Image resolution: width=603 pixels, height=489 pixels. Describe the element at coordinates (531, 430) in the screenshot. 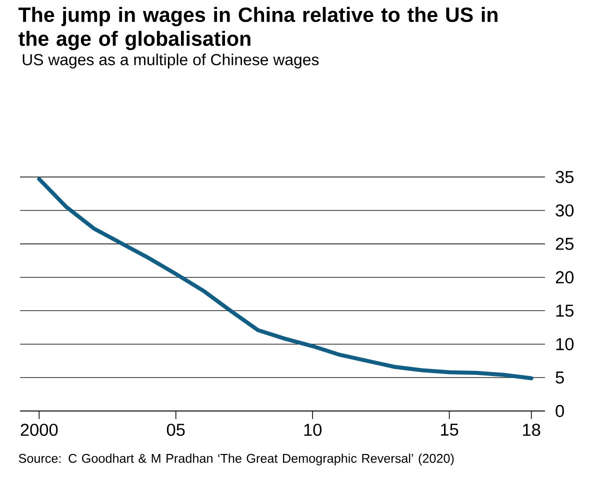

I see `x-tick-label: 18` at that location.